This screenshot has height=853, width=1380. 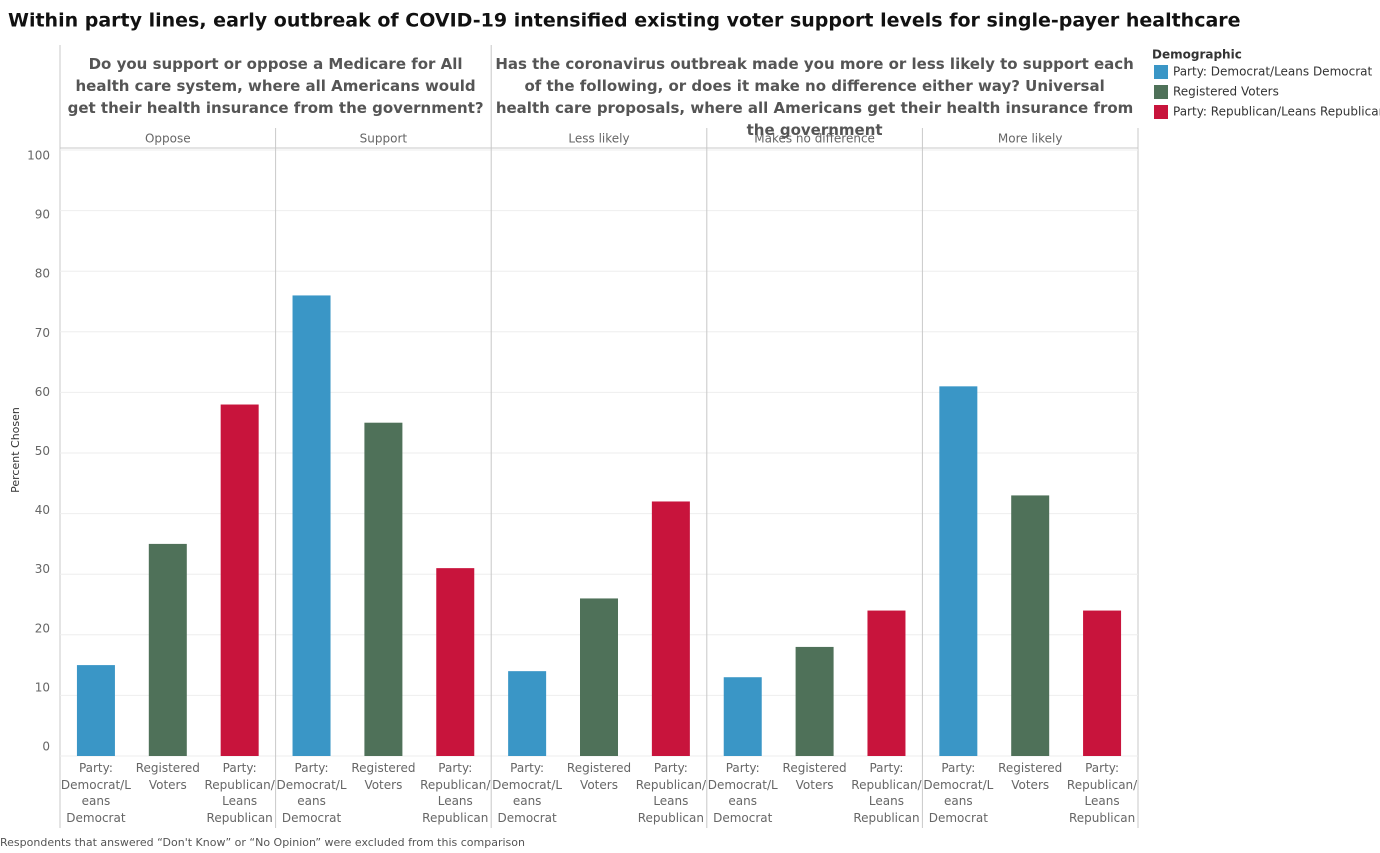 What do you see at coordinates (42, 687) in the screenshot?
I see `y-tick-label: 10` at bounding box center [42, 687].